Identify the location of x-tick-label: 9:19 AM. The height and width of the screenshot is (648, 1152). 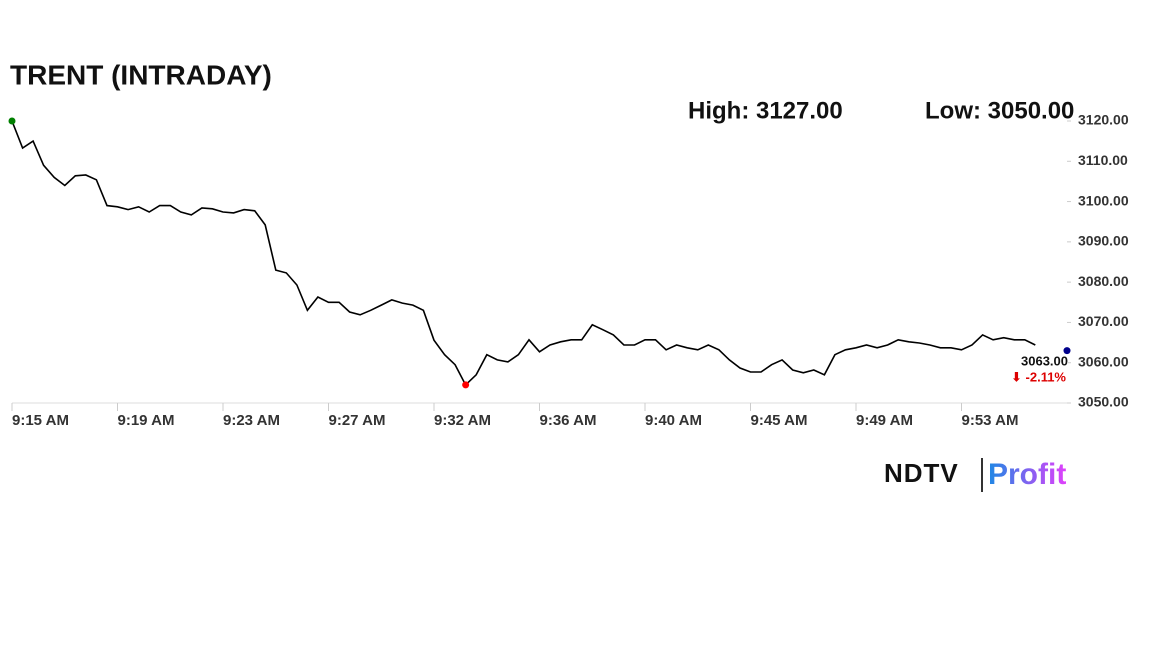
(146, 420).